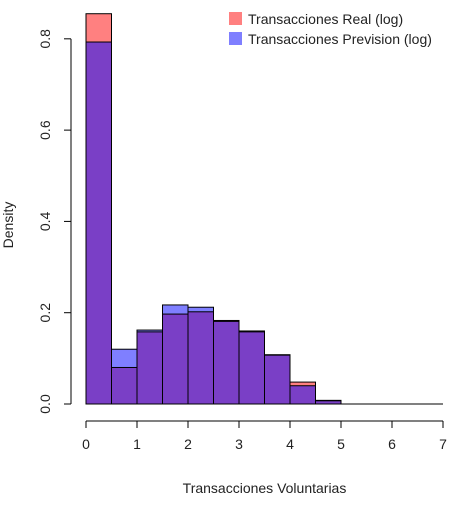 This screenshot has height=505, width=465. I want to click on y-tick-label: 0.2, so click(45, 313).